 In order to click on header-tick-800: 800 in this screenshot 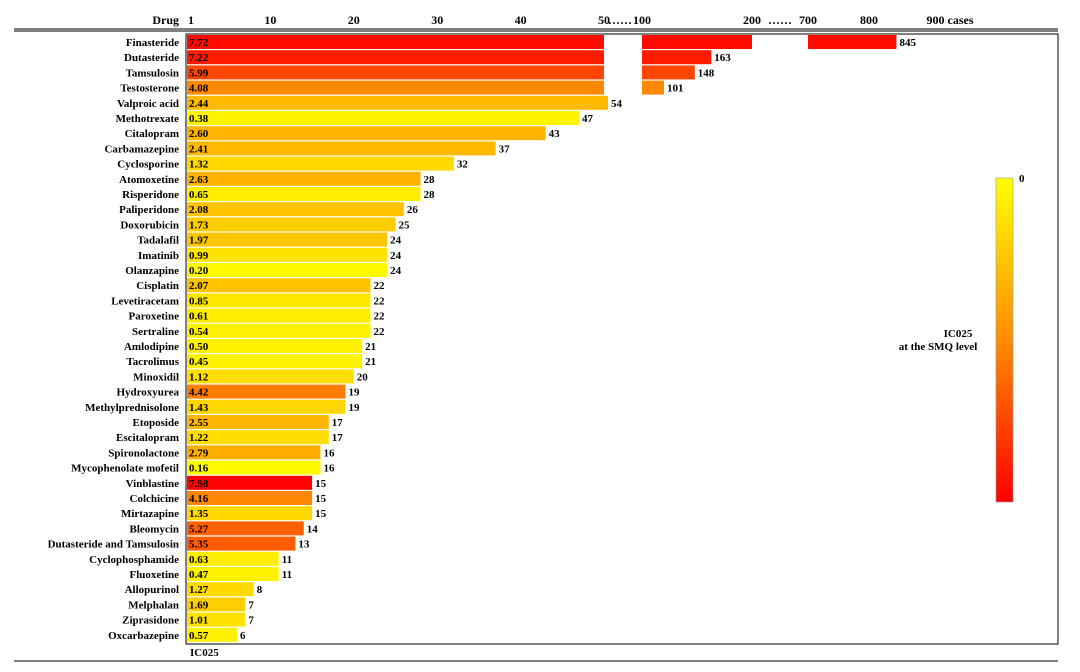, I will do `click(869, 20)`.